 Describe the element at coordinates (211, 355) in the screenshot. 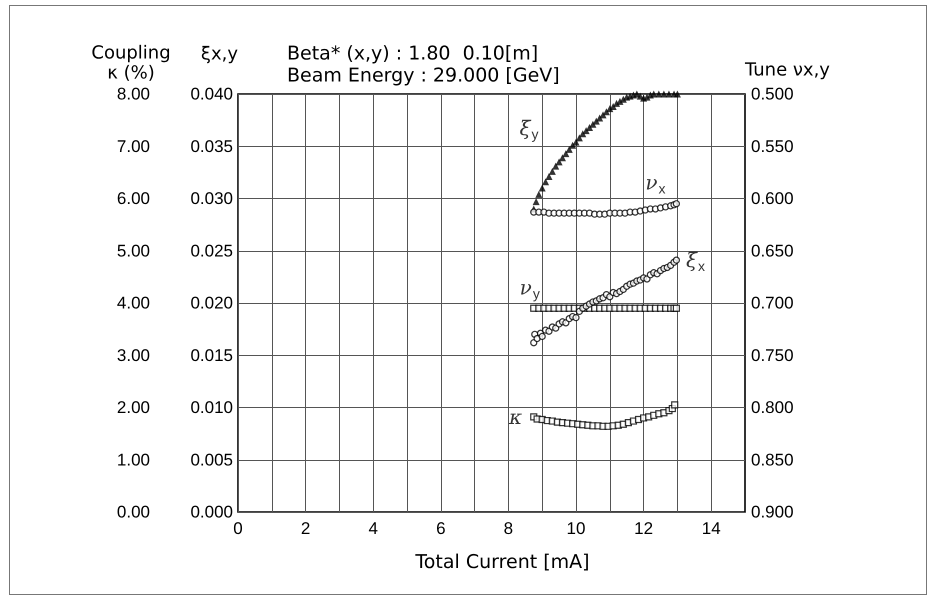

I see `y-tick-label: 0.015` at that location.